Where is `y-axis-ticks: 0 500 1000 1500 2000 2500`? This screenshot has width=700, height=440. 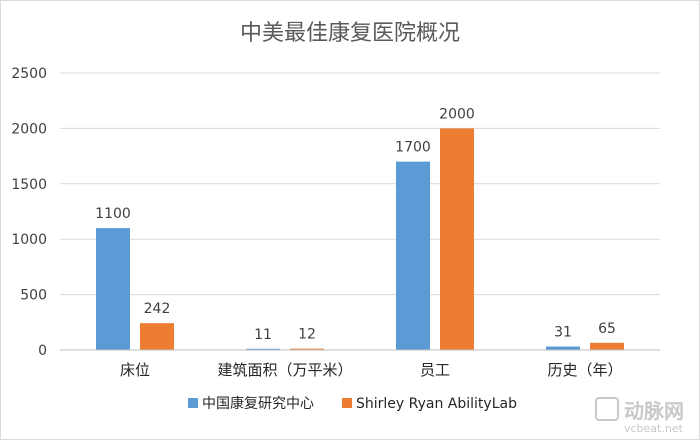 y-axis-ticks: 0 500 1000 1500 2000 2500 is located at coordinates (29, 212).